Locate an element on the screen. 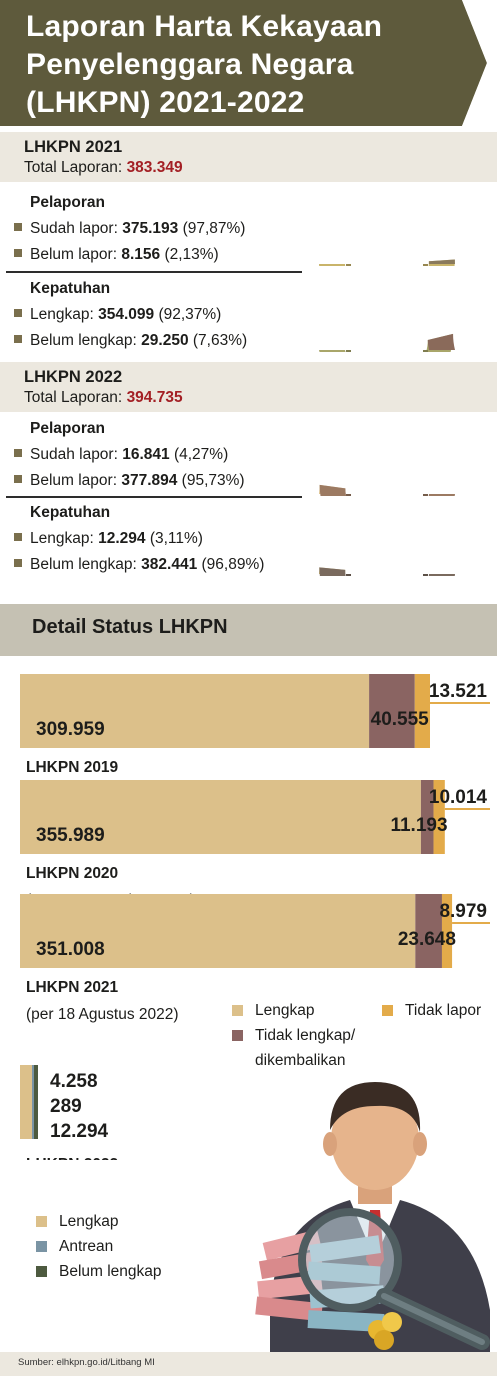 The width and height of the screenshot is (497, 1376). year-band-2022: LHKPN 2022 Total Laporan: 394.735 is located at coordinates (248, 387).